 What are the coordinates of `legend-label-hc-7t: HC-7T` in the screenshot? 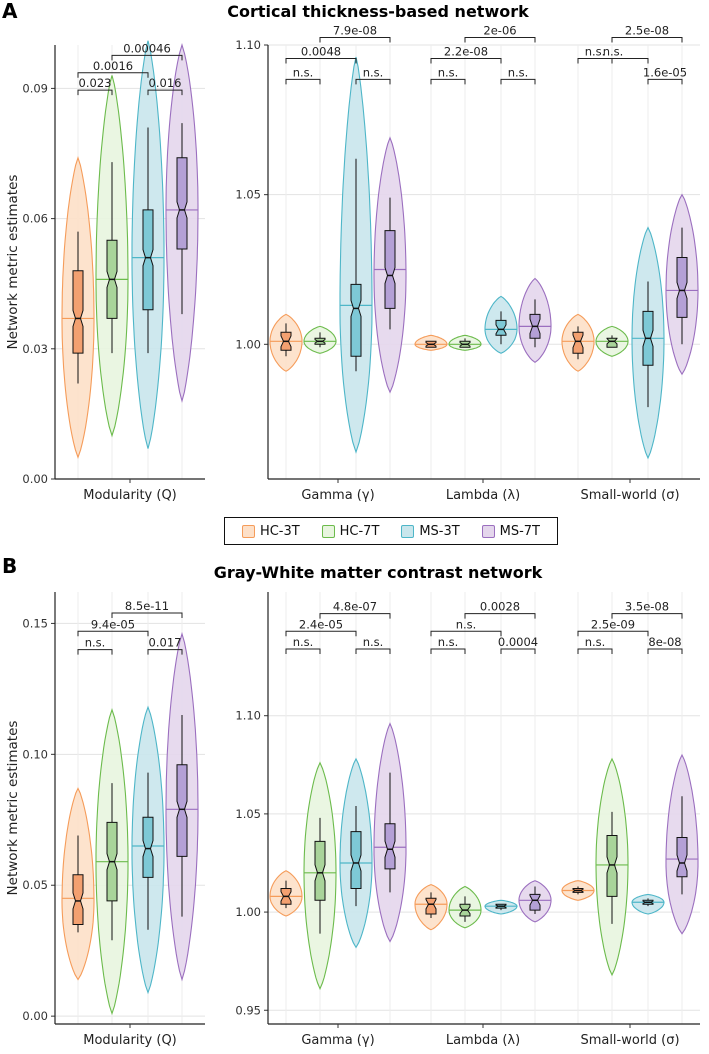 It's located at (359, 531).